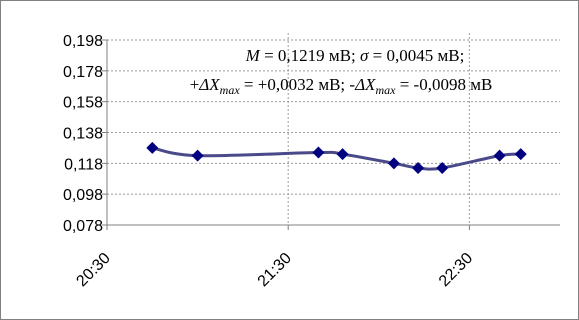  I want to click on minus-prefix: -, so click(352, 84).